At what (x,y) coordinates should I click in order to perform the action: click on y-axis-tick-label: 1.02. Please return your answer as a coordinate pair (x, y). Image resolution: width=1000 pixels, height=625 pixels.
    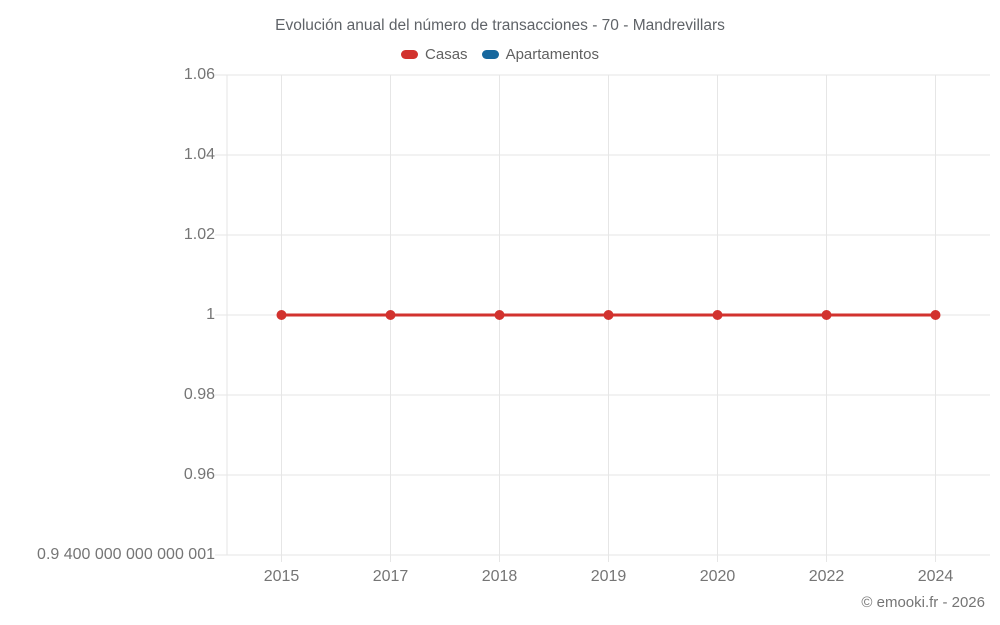
    Looking at the image, I should click on (199, 234).